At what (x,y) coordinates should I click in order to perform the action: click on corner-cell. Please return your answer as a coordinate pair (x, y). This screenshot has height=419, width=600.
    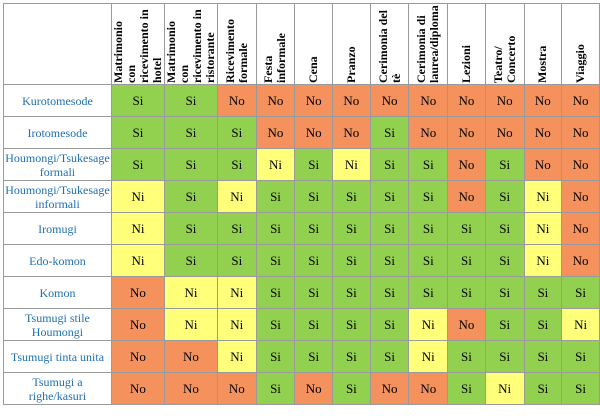
    Looking at the image, I should click on (57, 44).